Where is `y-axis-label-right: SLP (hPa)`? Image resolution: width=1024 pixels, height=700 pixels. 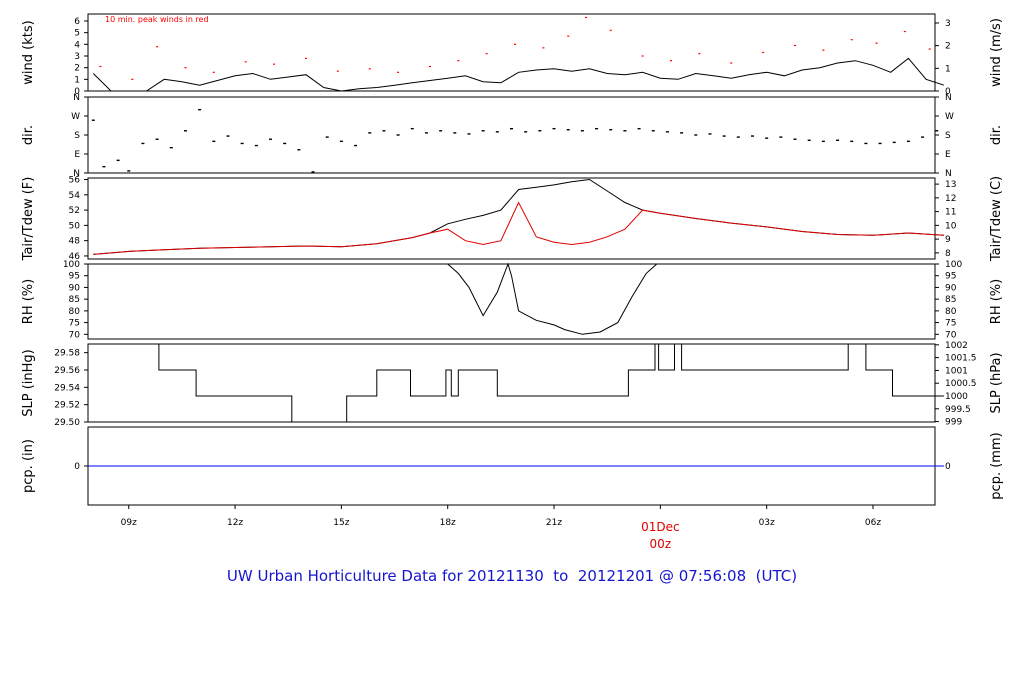
y-axis-label-right: SLP (hPa) is located at coordinates (996, 382).